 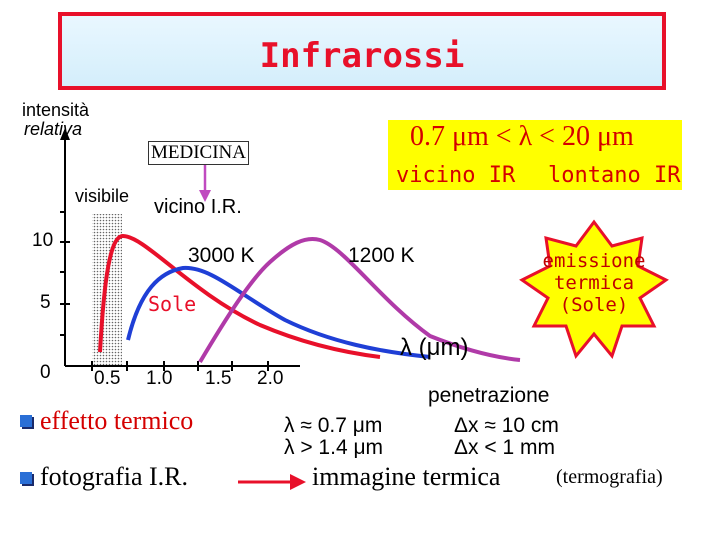 I want to click on thermal-emission-burst, so click(x=594, y=289).